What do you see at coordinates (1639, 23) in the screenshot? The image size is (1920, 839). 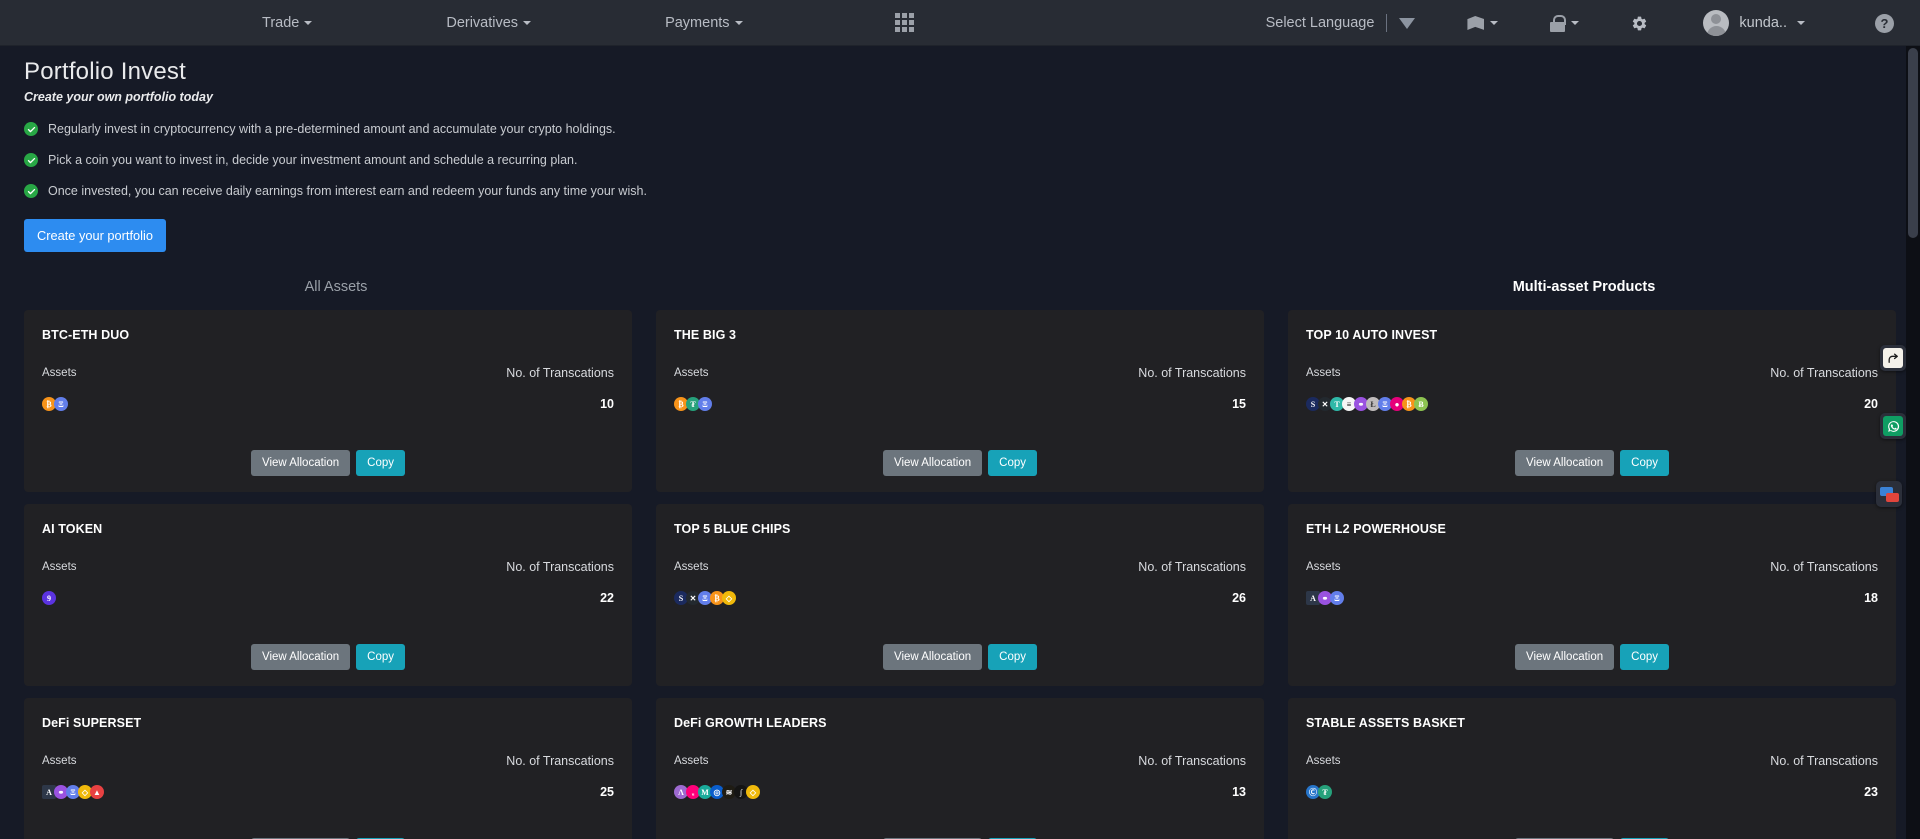 I see `gear-icon` at bounding box center [1639, 23].